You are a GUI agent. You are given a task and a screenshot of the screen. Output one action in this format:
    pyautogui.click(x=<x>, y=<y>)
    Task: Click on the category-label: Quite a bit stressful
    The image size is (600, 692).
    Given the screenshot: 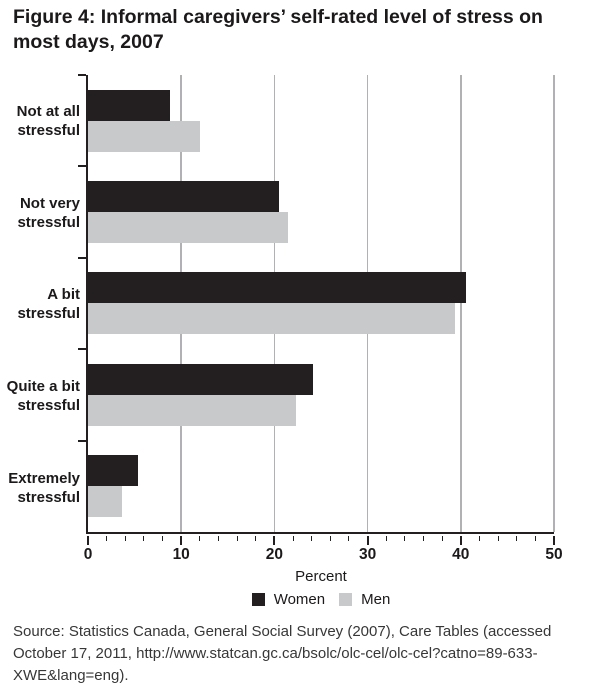 What is the action you would take?
    pyautogui.click(x=43, y=396)
    